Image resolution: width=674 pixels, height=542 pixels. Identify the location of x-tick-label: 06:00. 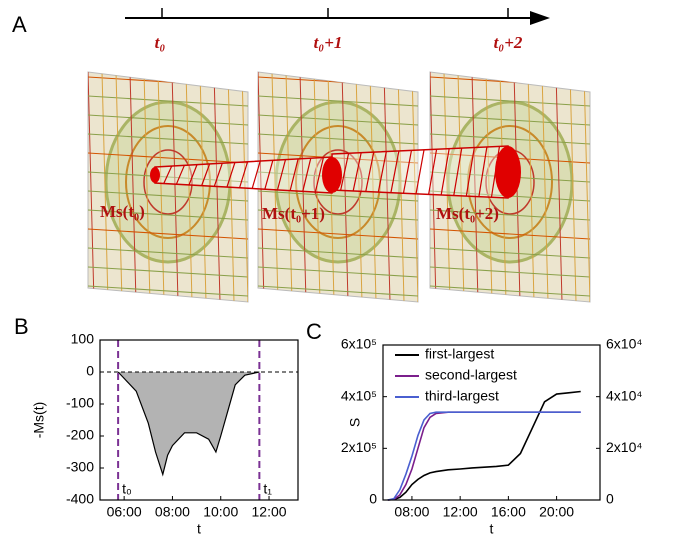
(124, 512).